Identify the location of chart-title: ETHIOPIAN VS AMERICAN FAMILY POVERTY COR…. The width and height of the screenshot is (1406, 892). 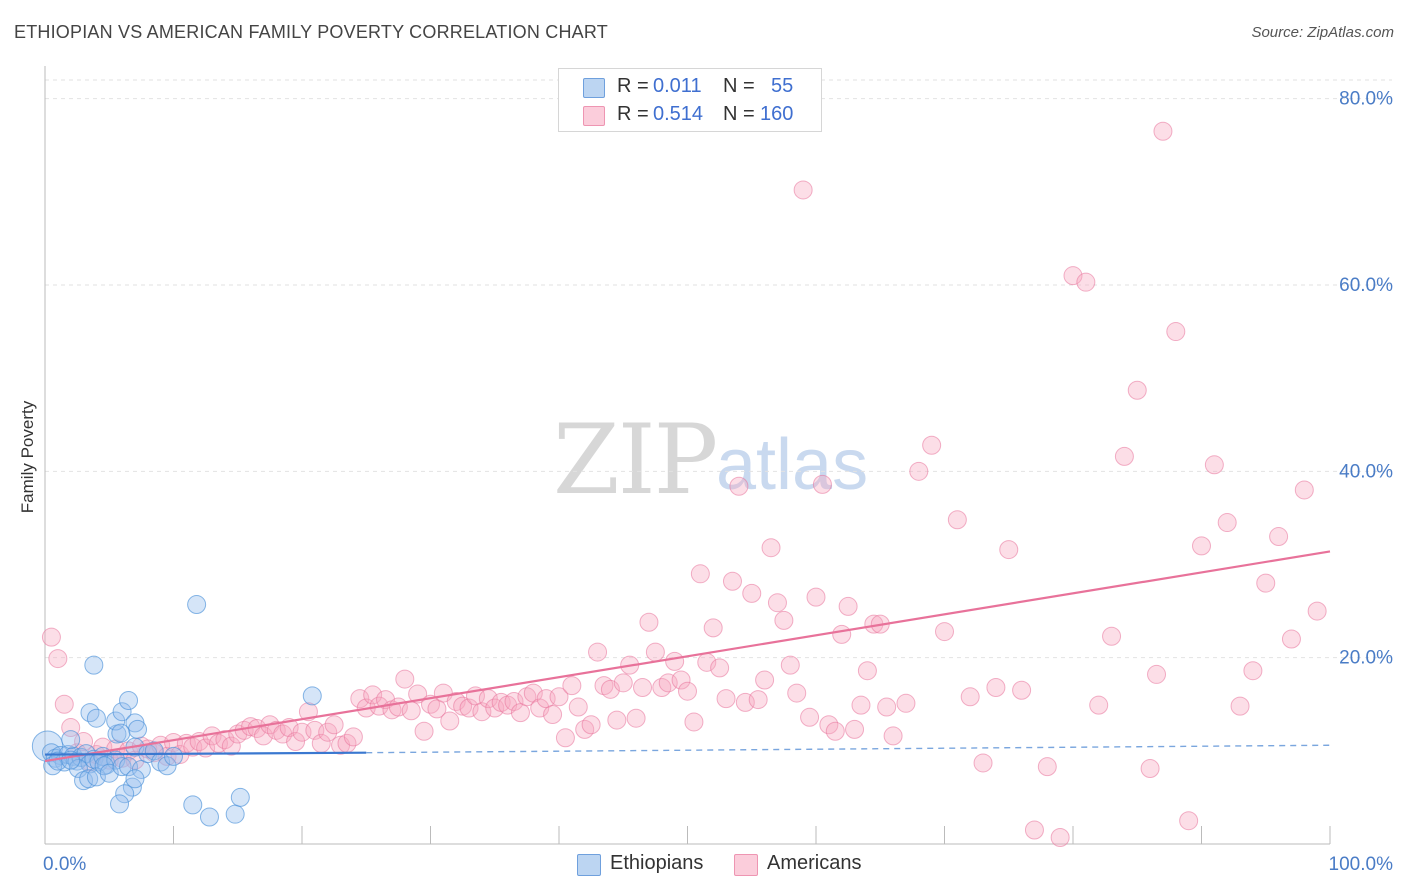
(311, 32).